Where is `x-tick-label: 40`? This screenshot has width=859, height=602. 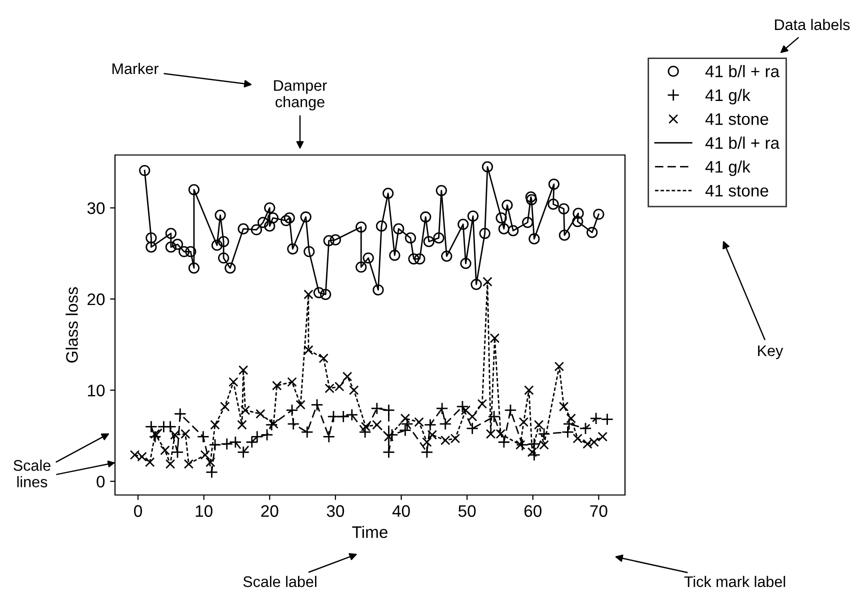 x-tick-label: 40 is located at coordinates (401, 511).